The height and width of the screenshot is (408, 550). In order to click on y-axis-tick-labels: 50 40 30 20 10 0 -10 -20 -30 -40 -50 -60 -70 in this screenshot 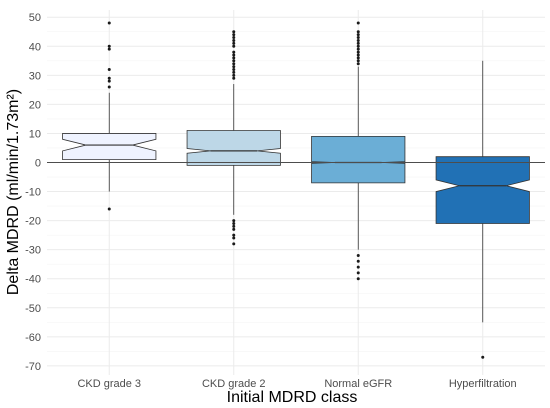, I will do `click(33, 192)`.